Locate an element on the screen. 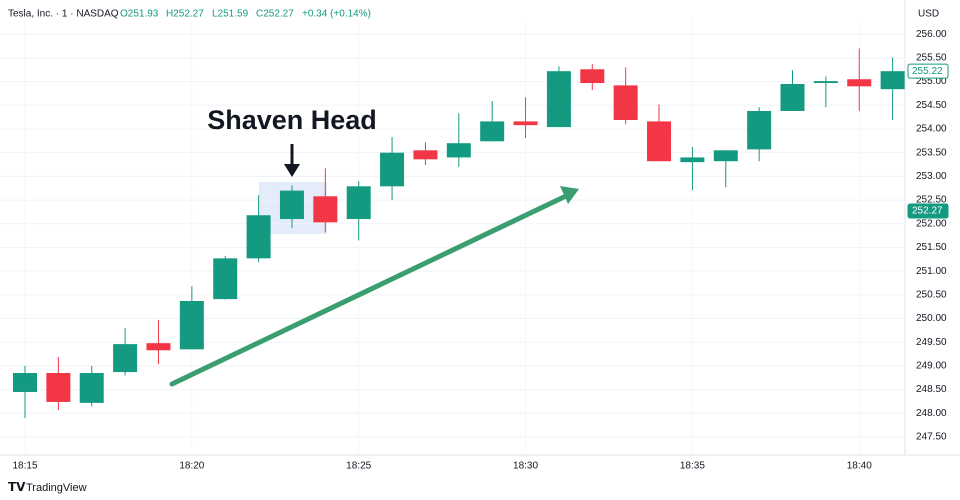  y-tick-label: 254.50 is located at coordinates (931, 105).